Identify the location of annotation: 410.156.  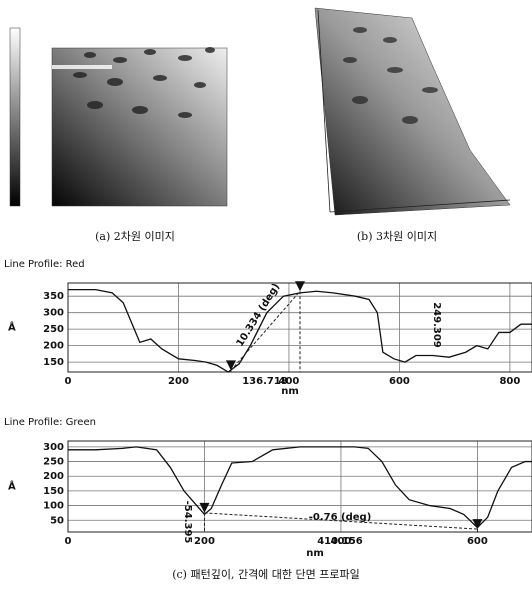
(340, 541).